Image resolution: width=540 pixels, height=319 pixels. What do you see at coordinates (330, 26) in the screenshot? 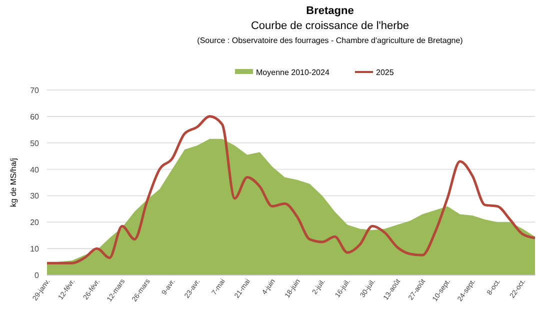
I see `chart-subtitle: Courbe de croissance de l'herbe` at bounding box center [330, 26].